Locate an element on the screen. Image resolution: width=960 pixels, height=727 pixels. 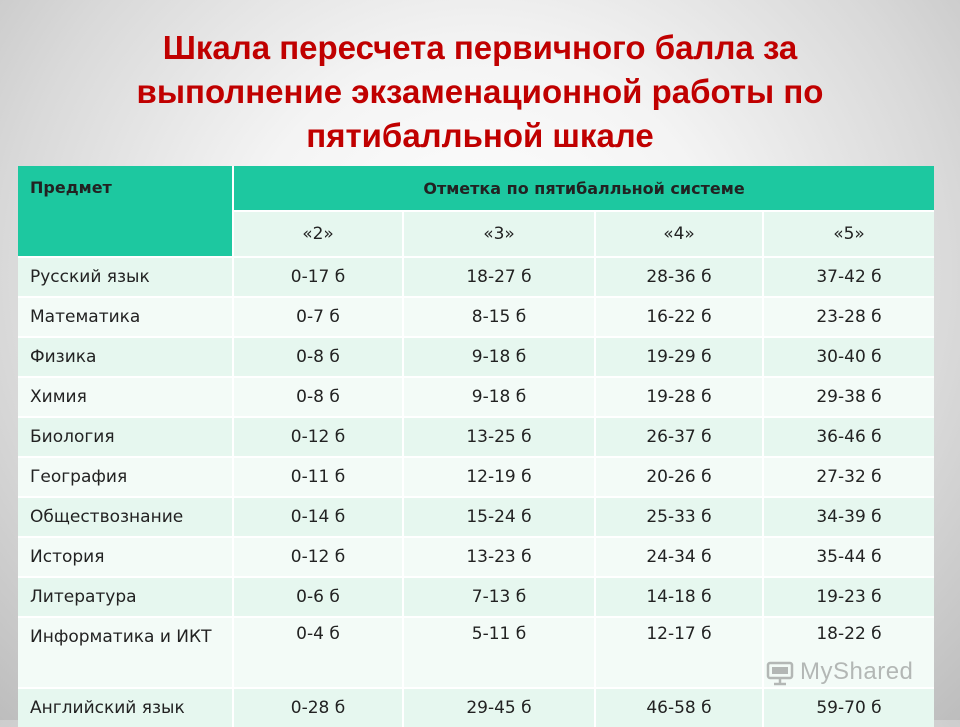
subject-cell: Литература is located at coordinates (126, 596).